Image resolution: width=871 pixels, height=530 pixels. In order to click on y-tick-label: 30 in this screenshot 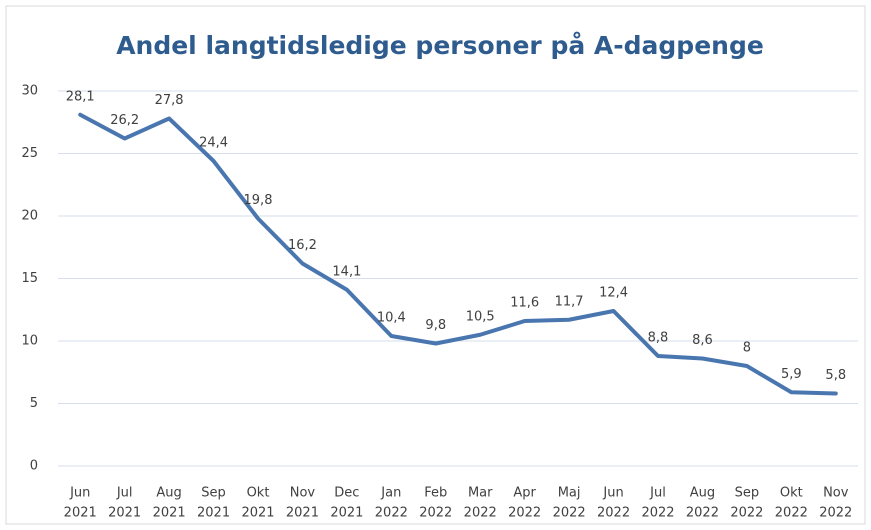, I will do `click(29, 91)`.